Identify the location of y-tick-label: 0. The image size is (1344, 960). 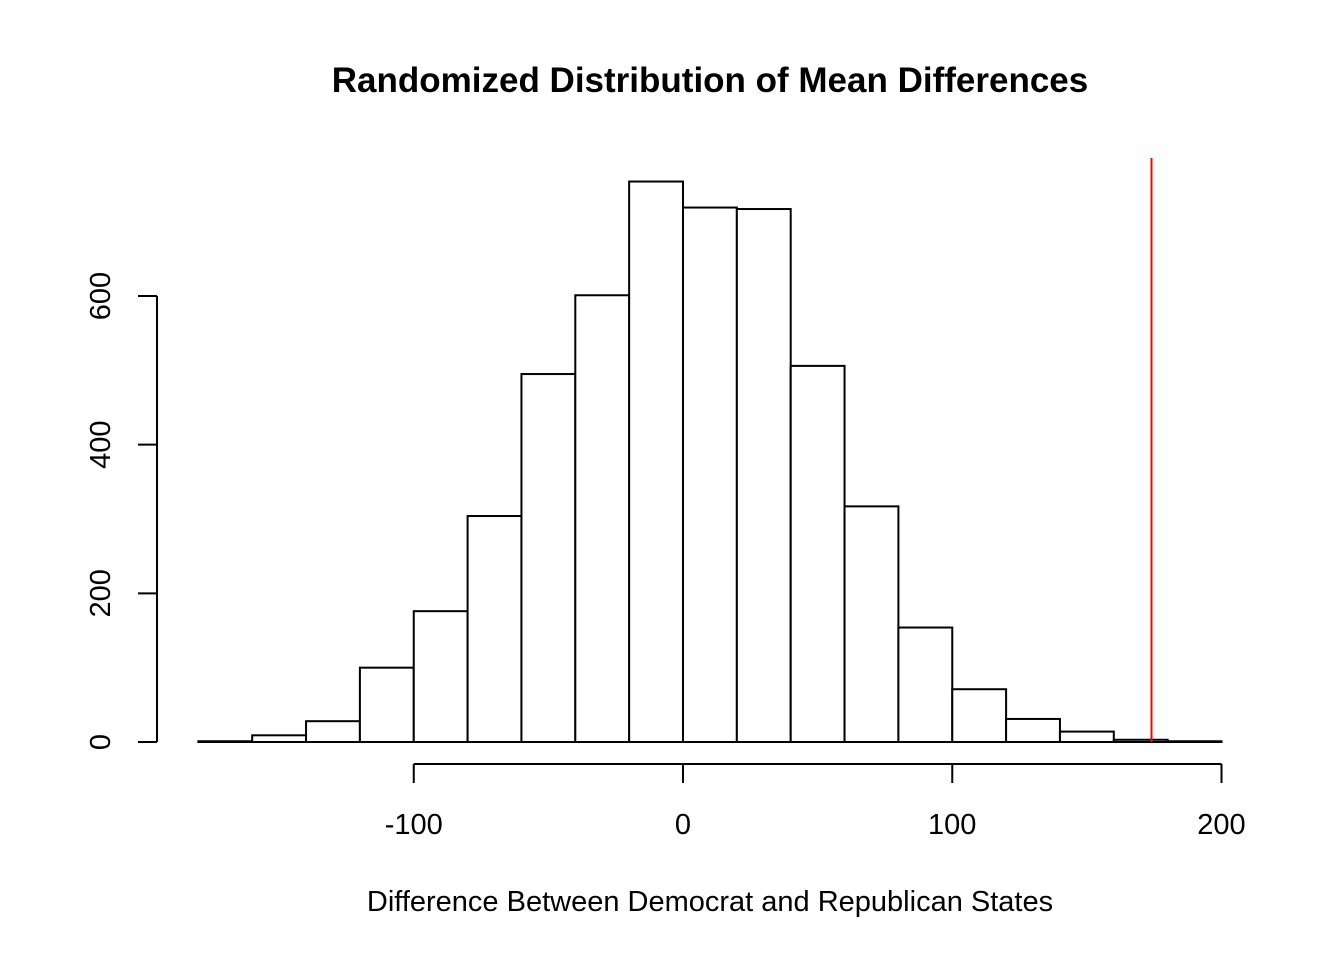
(101, 742).